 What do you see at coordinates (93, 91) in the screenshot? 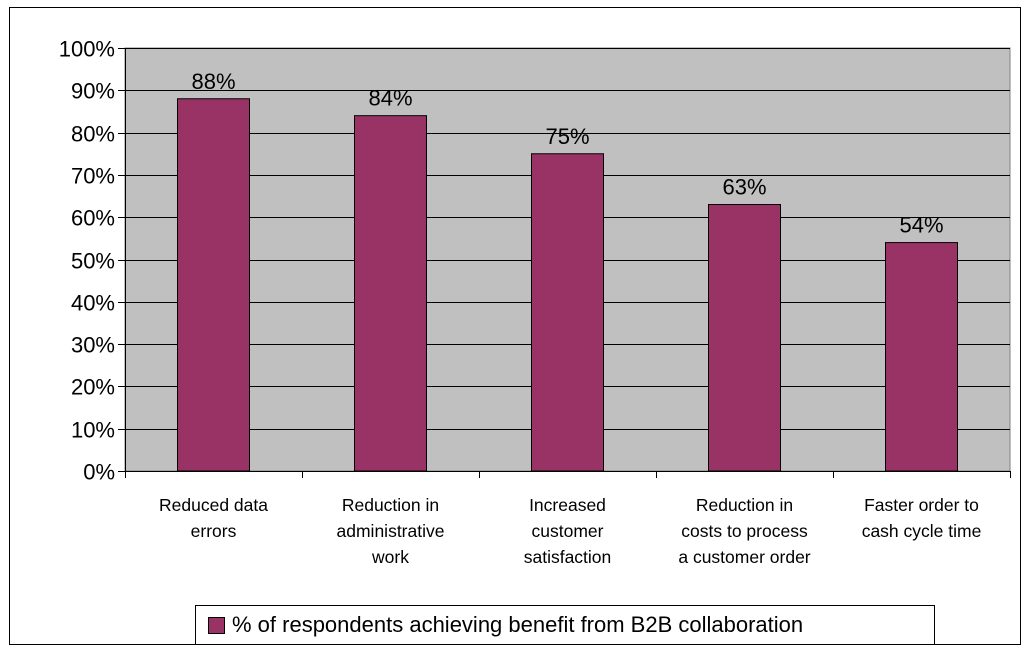
I see `y-tick-label: 90%` at bounding box center [93, 91].